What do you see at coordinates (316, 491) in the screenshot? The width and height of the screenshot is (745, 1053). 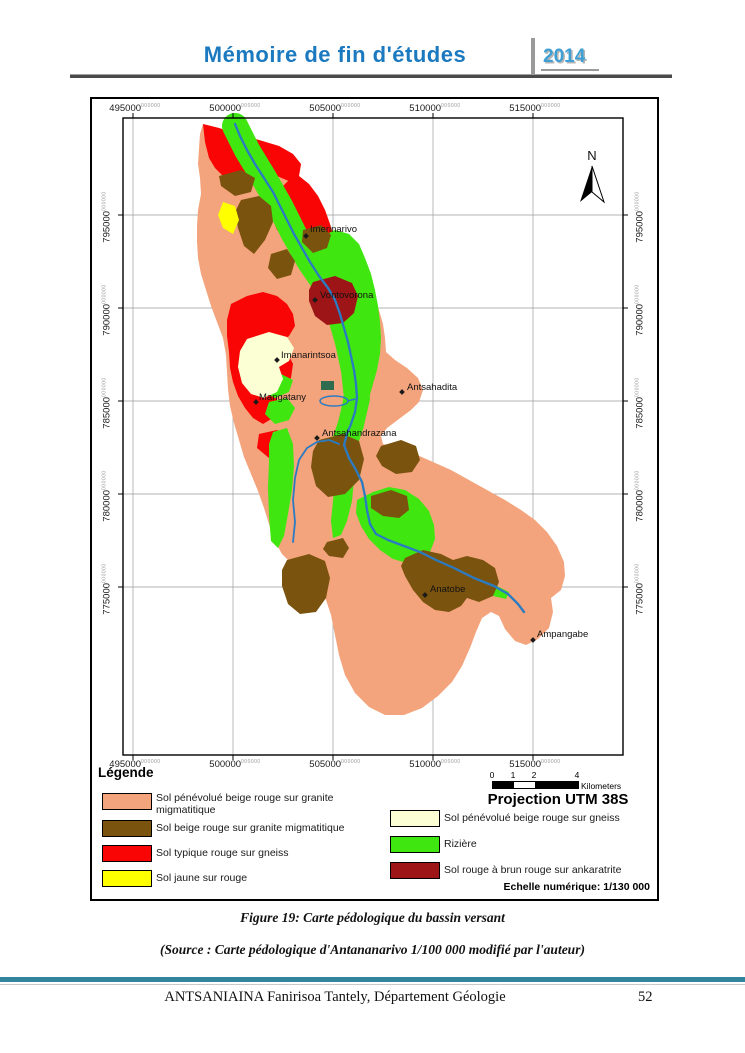 I see `river-tributary` at bounding box center [316, 491].